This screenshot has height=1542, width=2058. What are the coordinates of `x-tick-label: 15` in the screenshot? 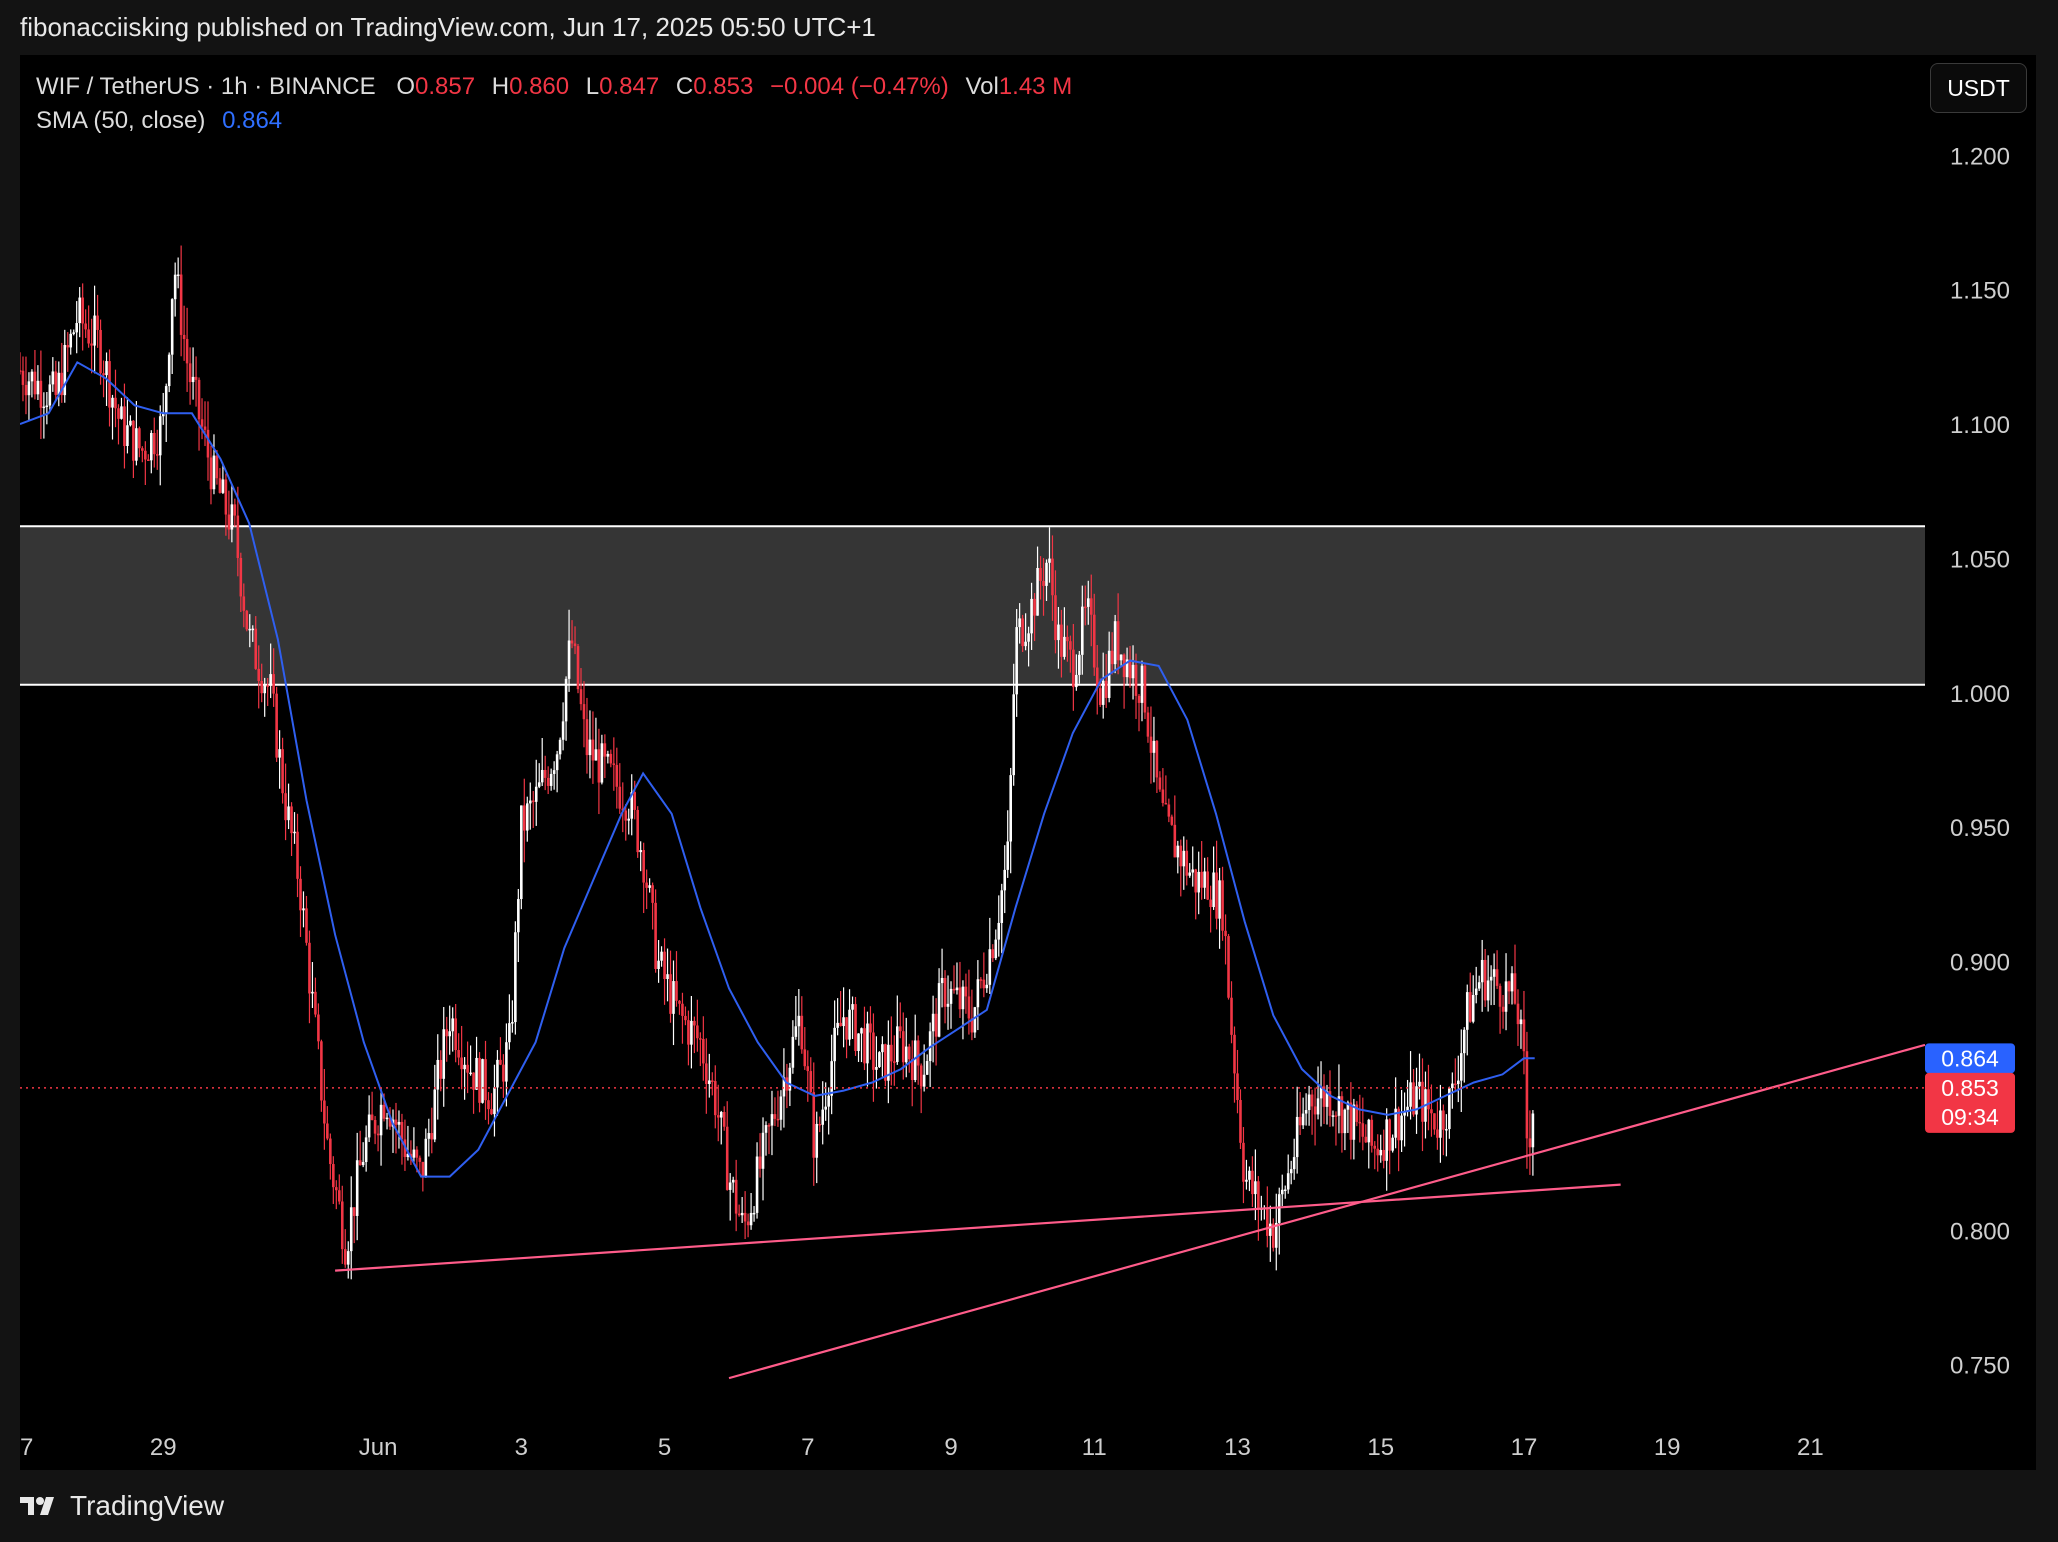 It's located at (1380, 1447).